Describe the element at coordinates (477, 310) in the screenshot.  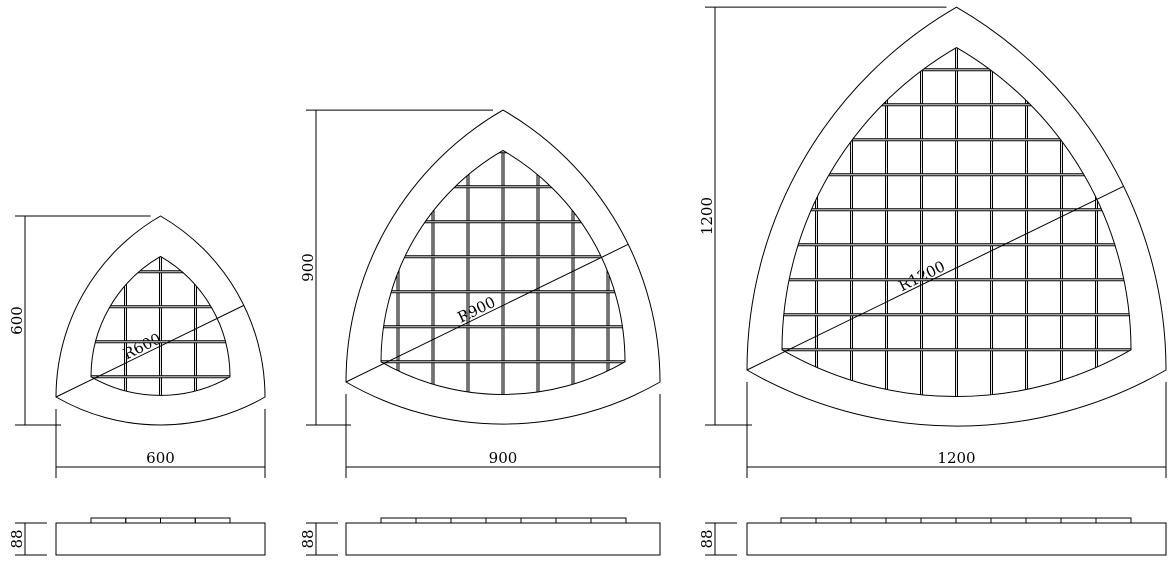
I see `radius-label: R900` at that location.